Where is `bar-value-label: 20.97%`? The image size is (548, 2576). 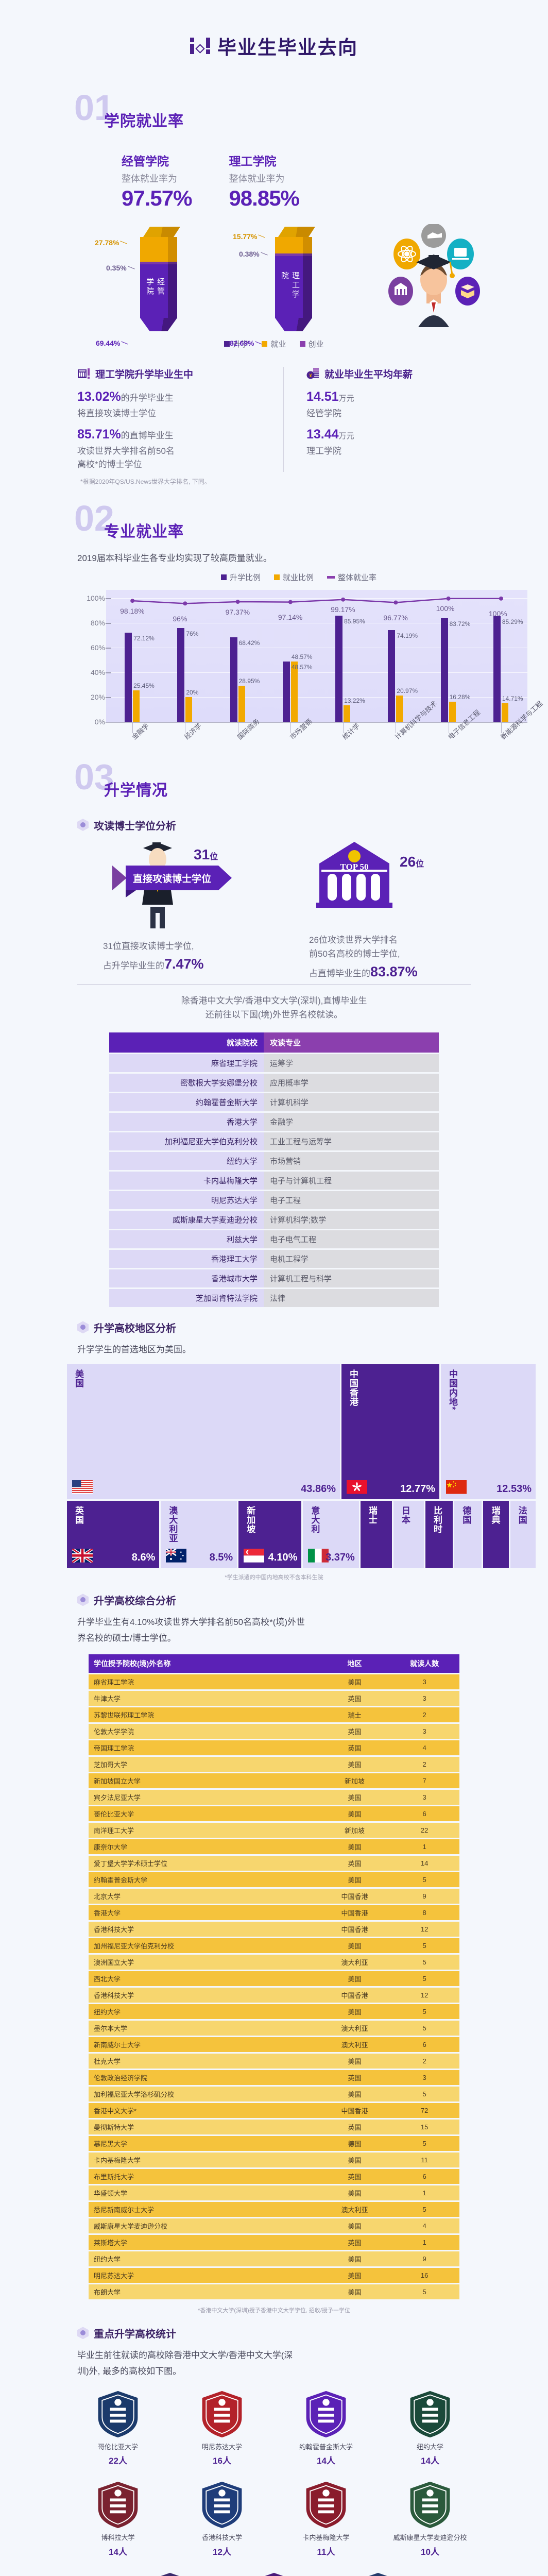
bar-value-label: 20.97% is located at coordinates (408, 691).